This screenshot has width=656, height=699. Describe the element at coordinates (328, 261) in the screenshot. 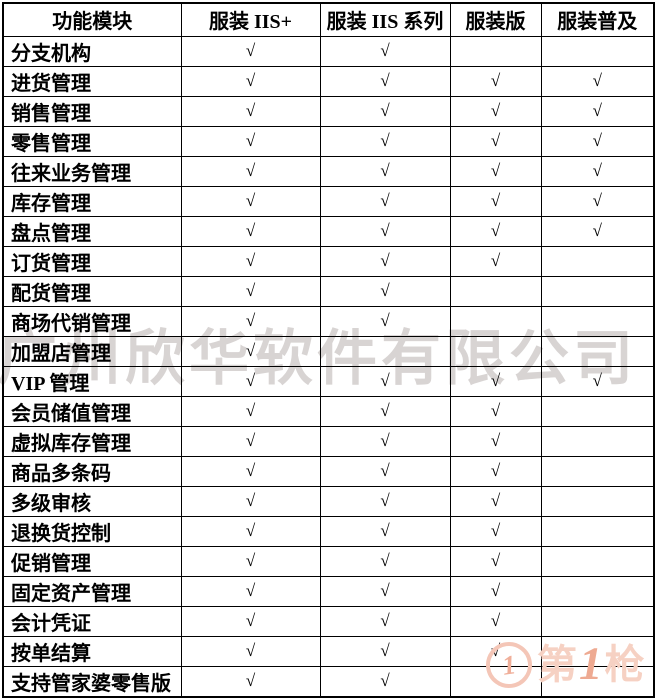

I see `table-row: 订货管理 √ √ √` at that location.